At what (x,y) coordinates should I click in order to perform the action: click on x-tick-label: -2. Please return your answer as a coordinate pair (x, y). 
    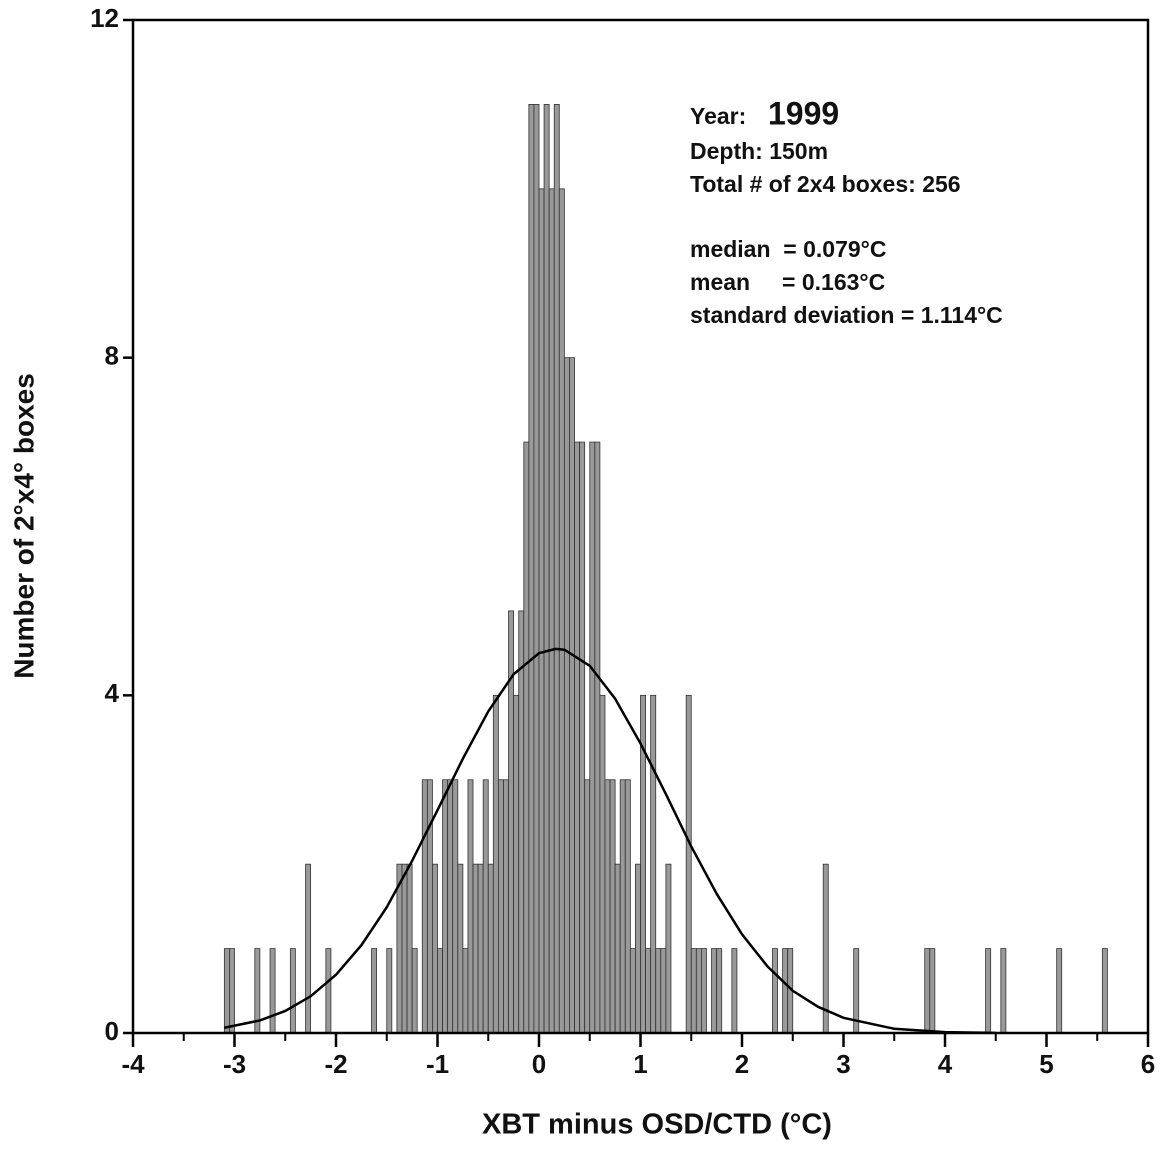
    Looking at the image, I should click on (335, 1064).